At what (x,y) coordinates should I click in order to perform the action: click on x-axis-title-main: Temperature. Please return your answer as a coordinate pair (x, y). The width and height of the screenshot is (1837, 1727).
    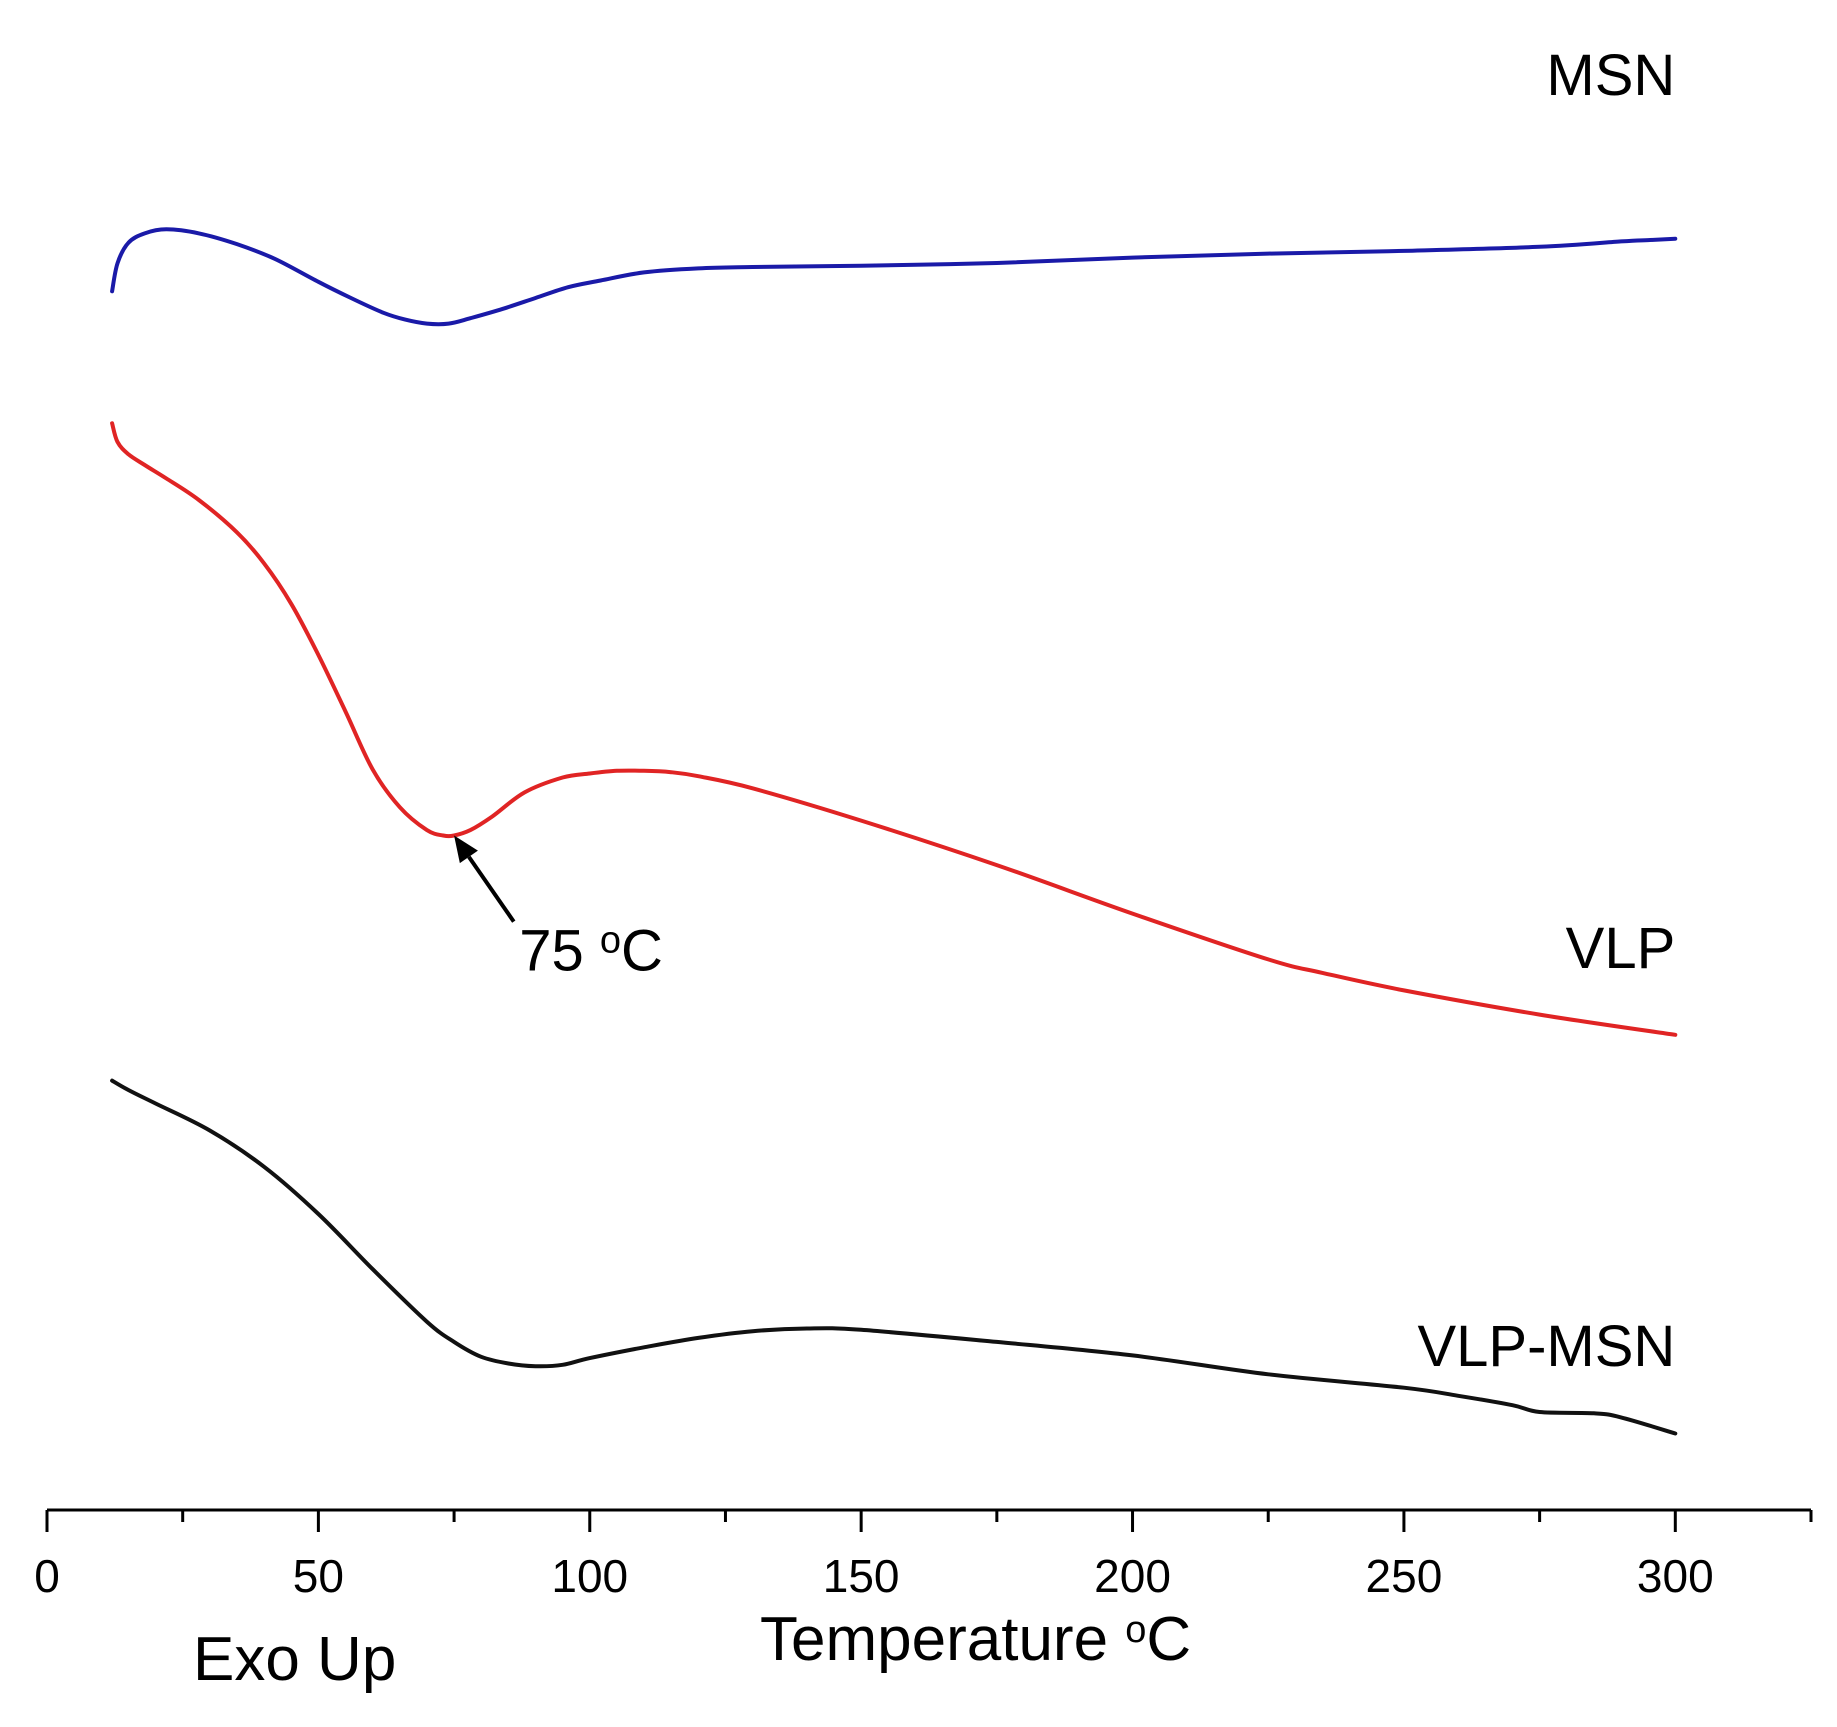
    Looking at the image, I should click on (942, 1639).